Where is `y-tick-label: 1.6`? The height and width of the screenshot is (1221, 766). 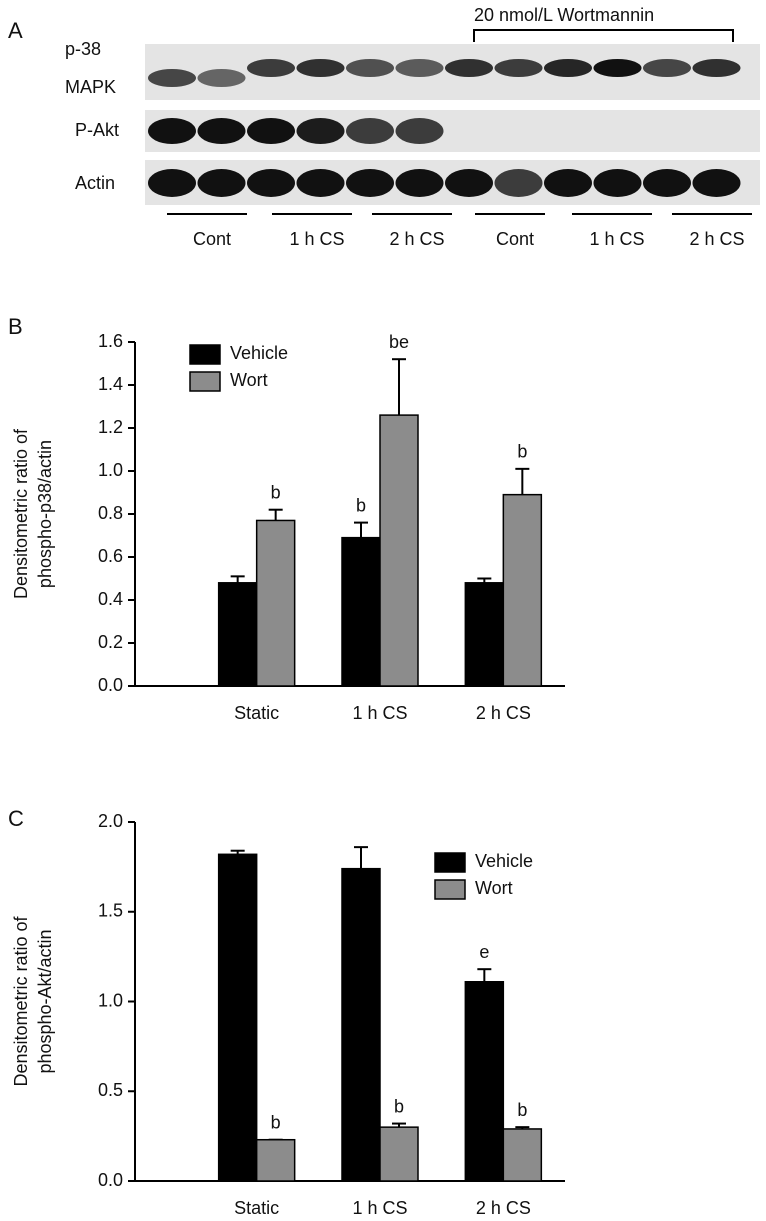 y-tick-label: 1.6 is located at coordinates (110, 341).